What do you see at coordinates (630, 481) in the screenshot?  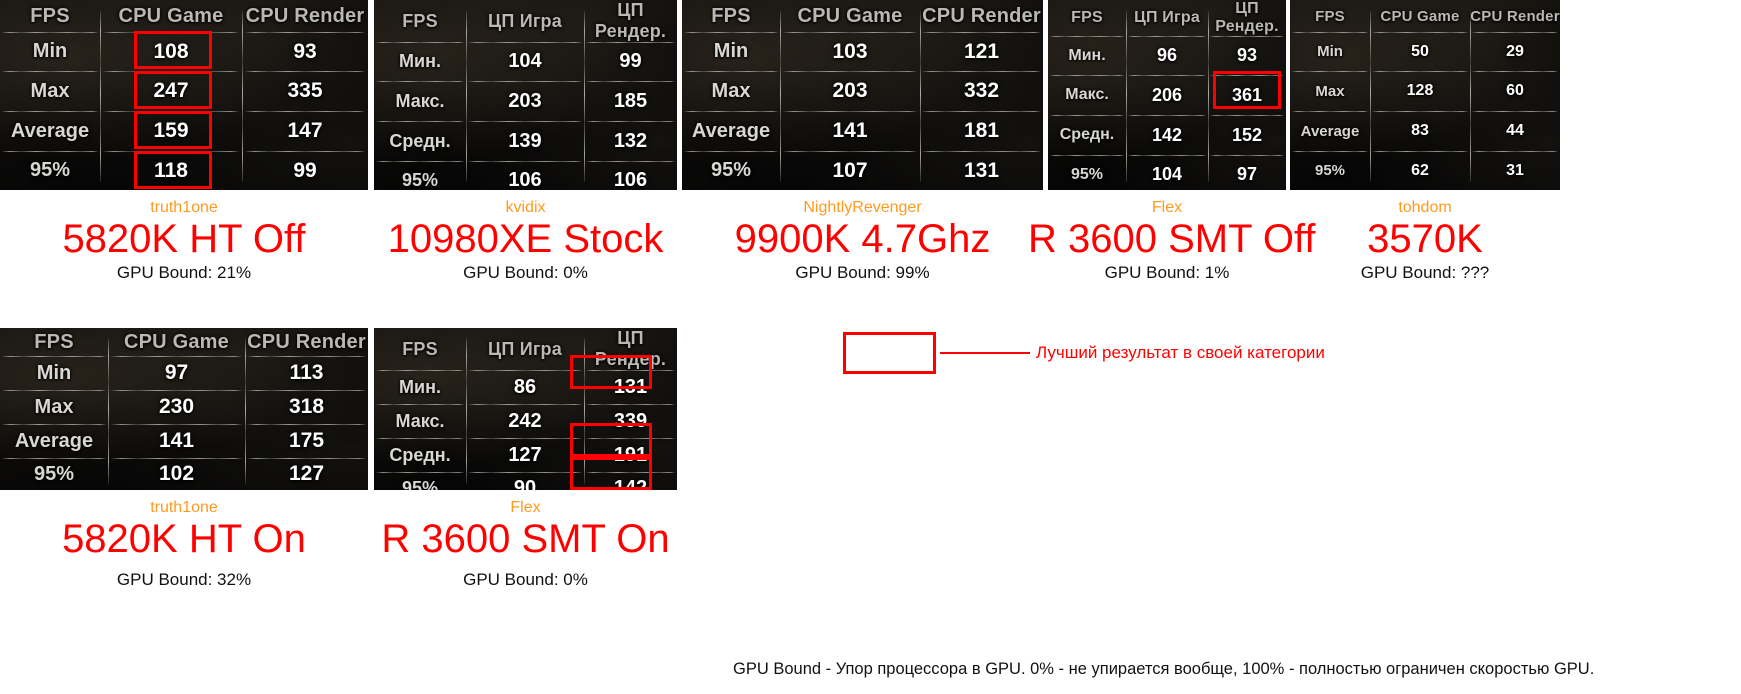 I see `cell-95-render: 142` at bounding box center [630, 481].